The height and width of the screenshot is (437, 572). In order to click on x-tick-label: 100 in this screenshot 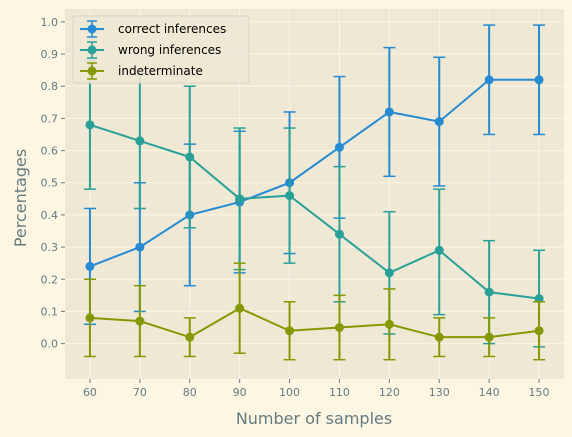, I will do `click(289, 392)`.